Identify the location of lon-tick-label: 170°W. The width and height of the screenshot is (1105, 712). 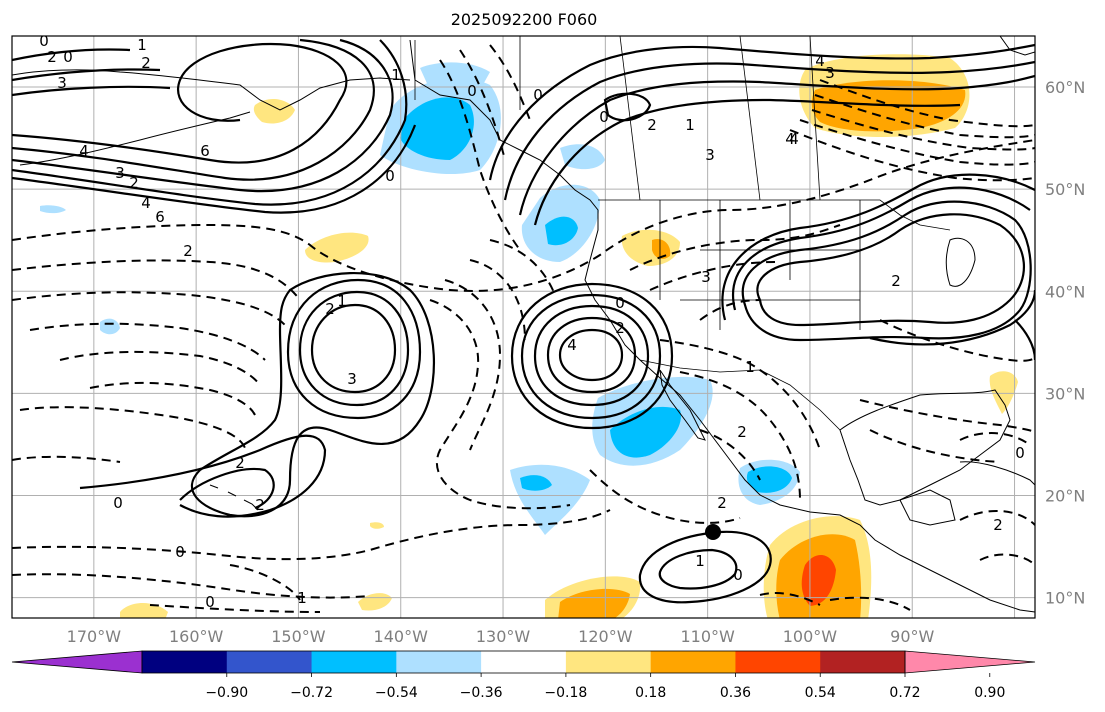
(94, 636).